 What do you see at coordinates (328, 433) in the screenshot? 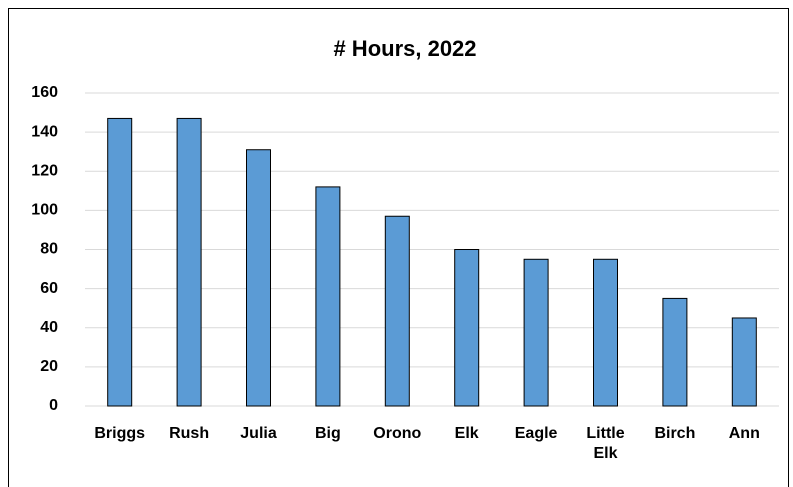
I see `x-tick-label: Big` at bounding box center [328, 433].